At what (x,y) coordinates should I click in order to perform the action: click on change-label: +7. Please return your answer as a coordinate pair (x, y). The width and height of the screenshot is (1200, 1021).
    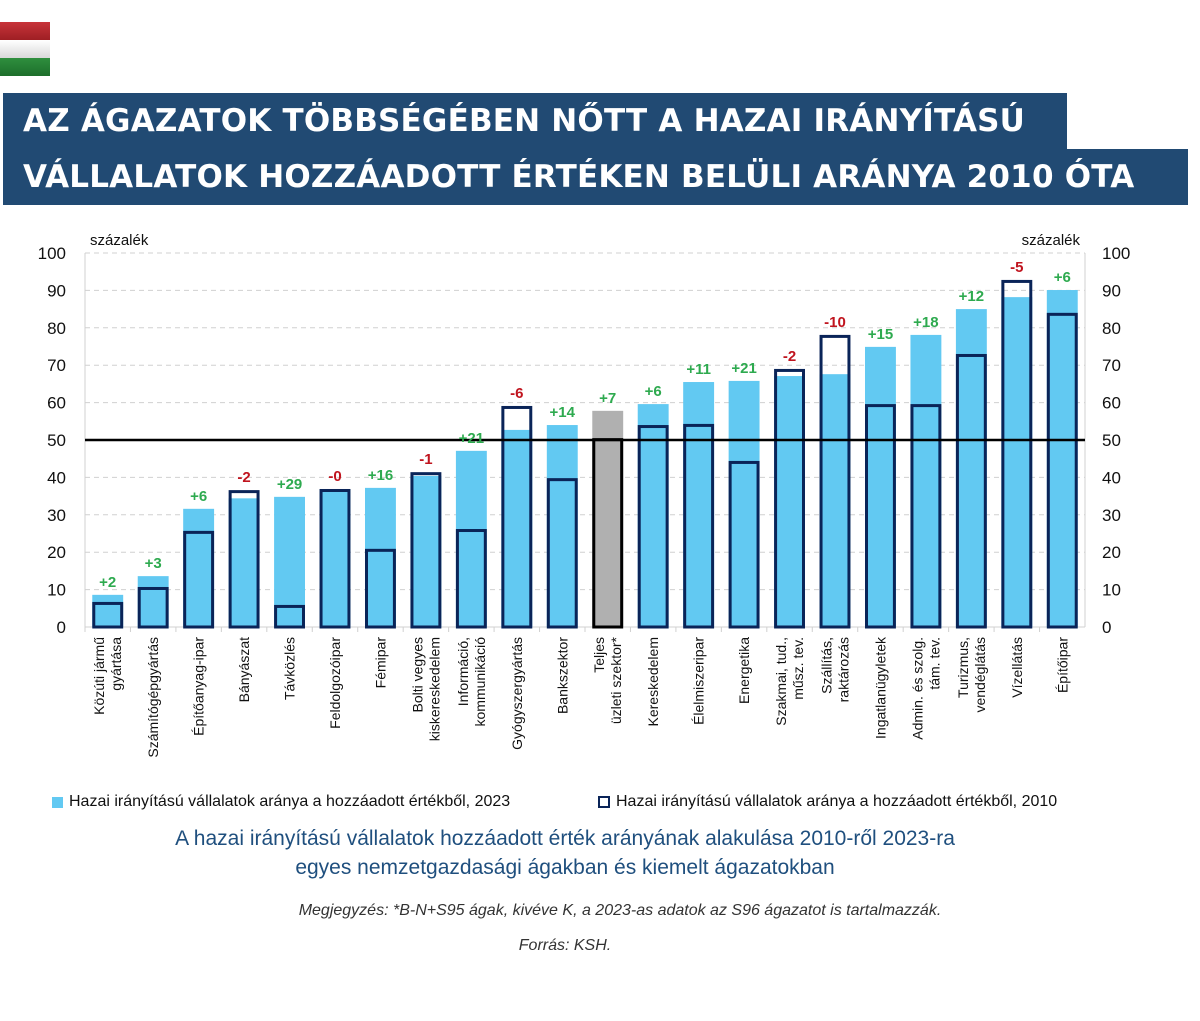
    Looking at the image, I should click on (607, 398).